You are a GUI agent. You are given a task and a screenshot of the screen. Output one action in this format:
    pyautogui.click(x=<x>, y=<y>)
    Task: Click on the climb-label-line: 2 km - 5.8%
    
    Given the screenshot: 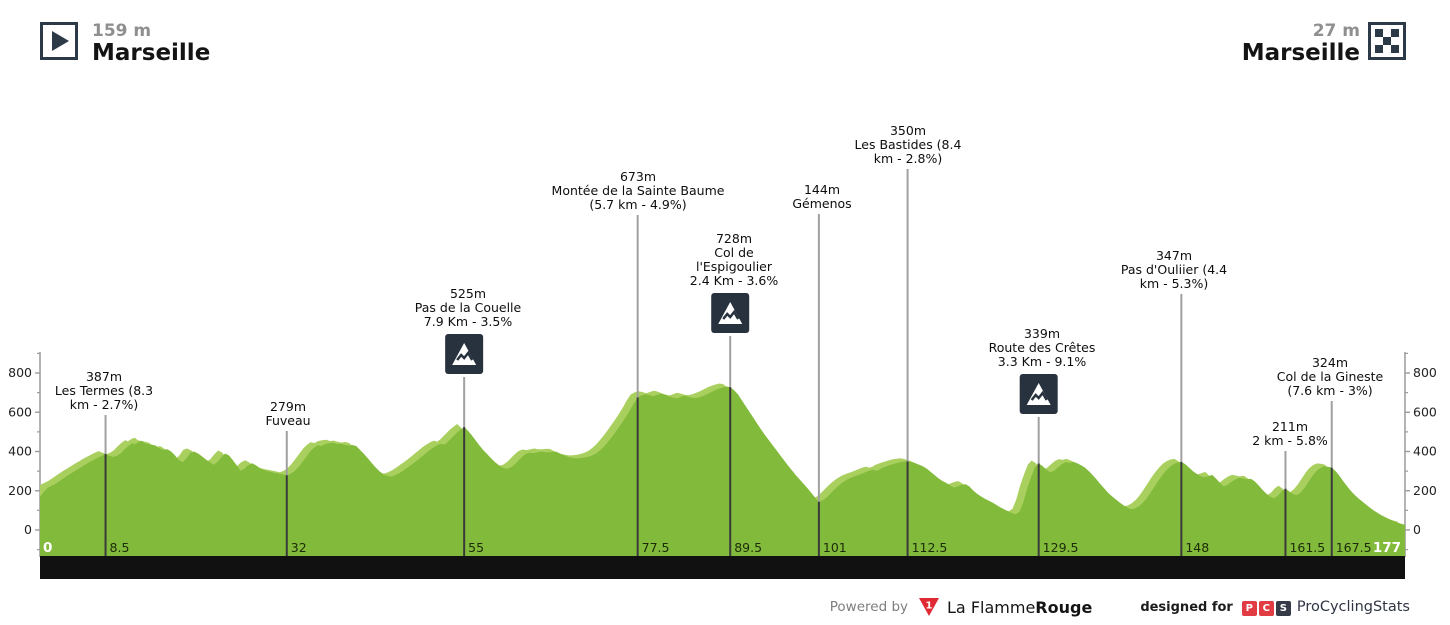 What is the action you would take?
    pyautogui.click(x=1290, y=440)
    